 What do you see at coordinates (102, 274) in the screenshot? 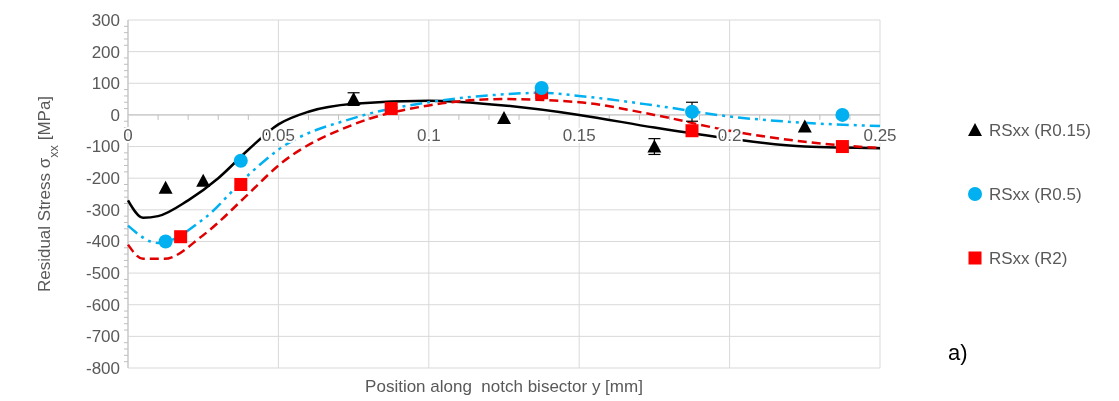
I see `y-tick-label: -500` at bounding box center [102, 274].